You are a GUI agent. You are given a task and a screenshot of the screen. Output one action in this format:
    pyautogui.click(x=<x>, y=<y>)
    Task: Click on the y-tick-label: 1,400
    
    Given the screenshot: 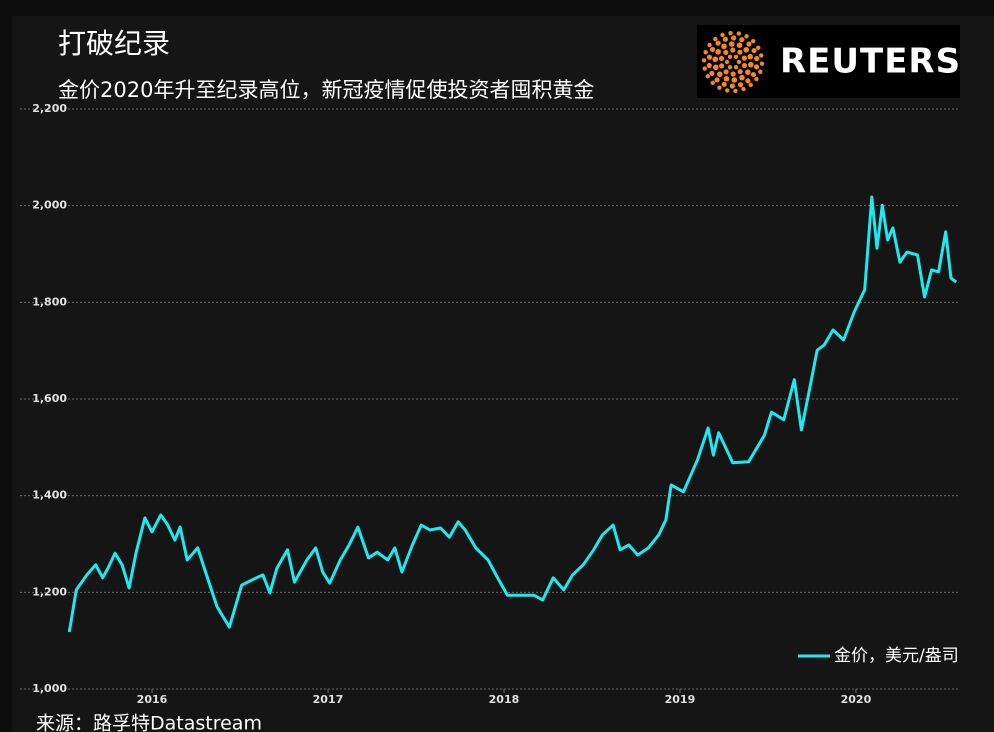 What is the action you would take?
    pyautogui.click(x=49, y=495)
    